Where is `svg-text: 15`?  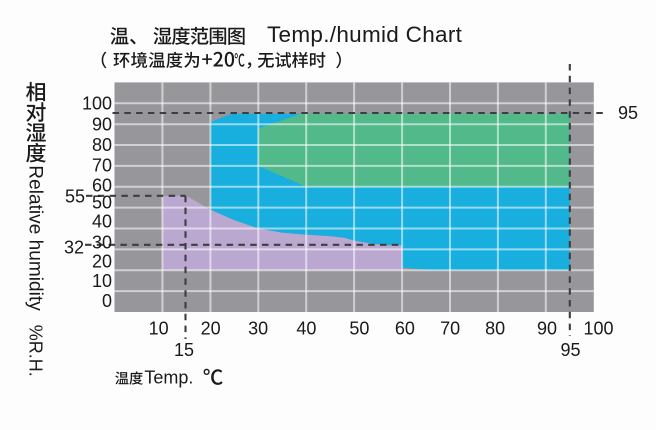 svg-text: 15 is located at coordinates (184, 350).